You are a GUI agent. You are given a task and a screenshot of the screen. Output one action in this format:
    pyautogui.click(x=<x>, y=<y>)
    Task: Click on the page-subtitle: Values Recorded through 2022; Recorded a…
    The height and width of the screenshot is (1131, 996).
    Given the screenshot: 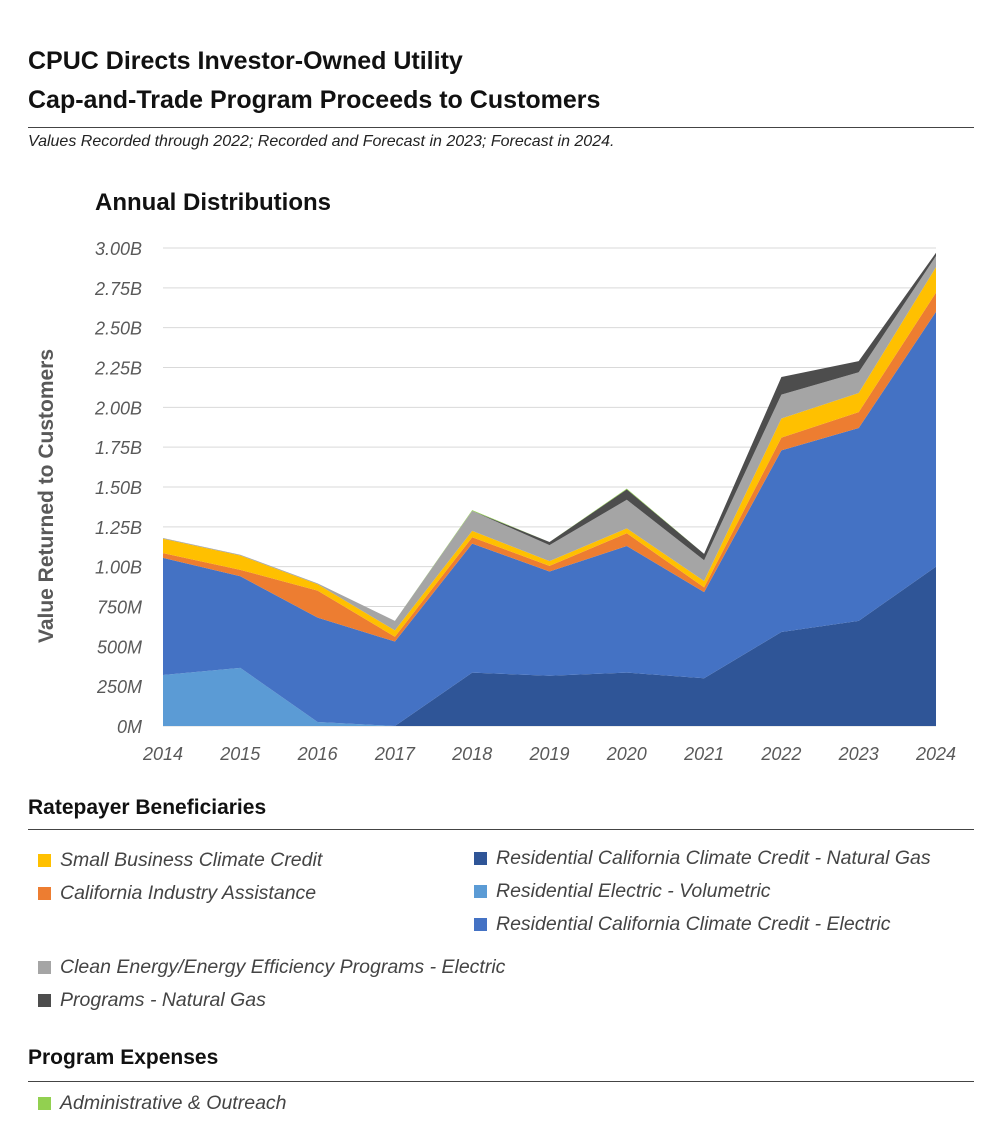 What is the action you would take?
    pyautogui.click(x=321, y=141)
    